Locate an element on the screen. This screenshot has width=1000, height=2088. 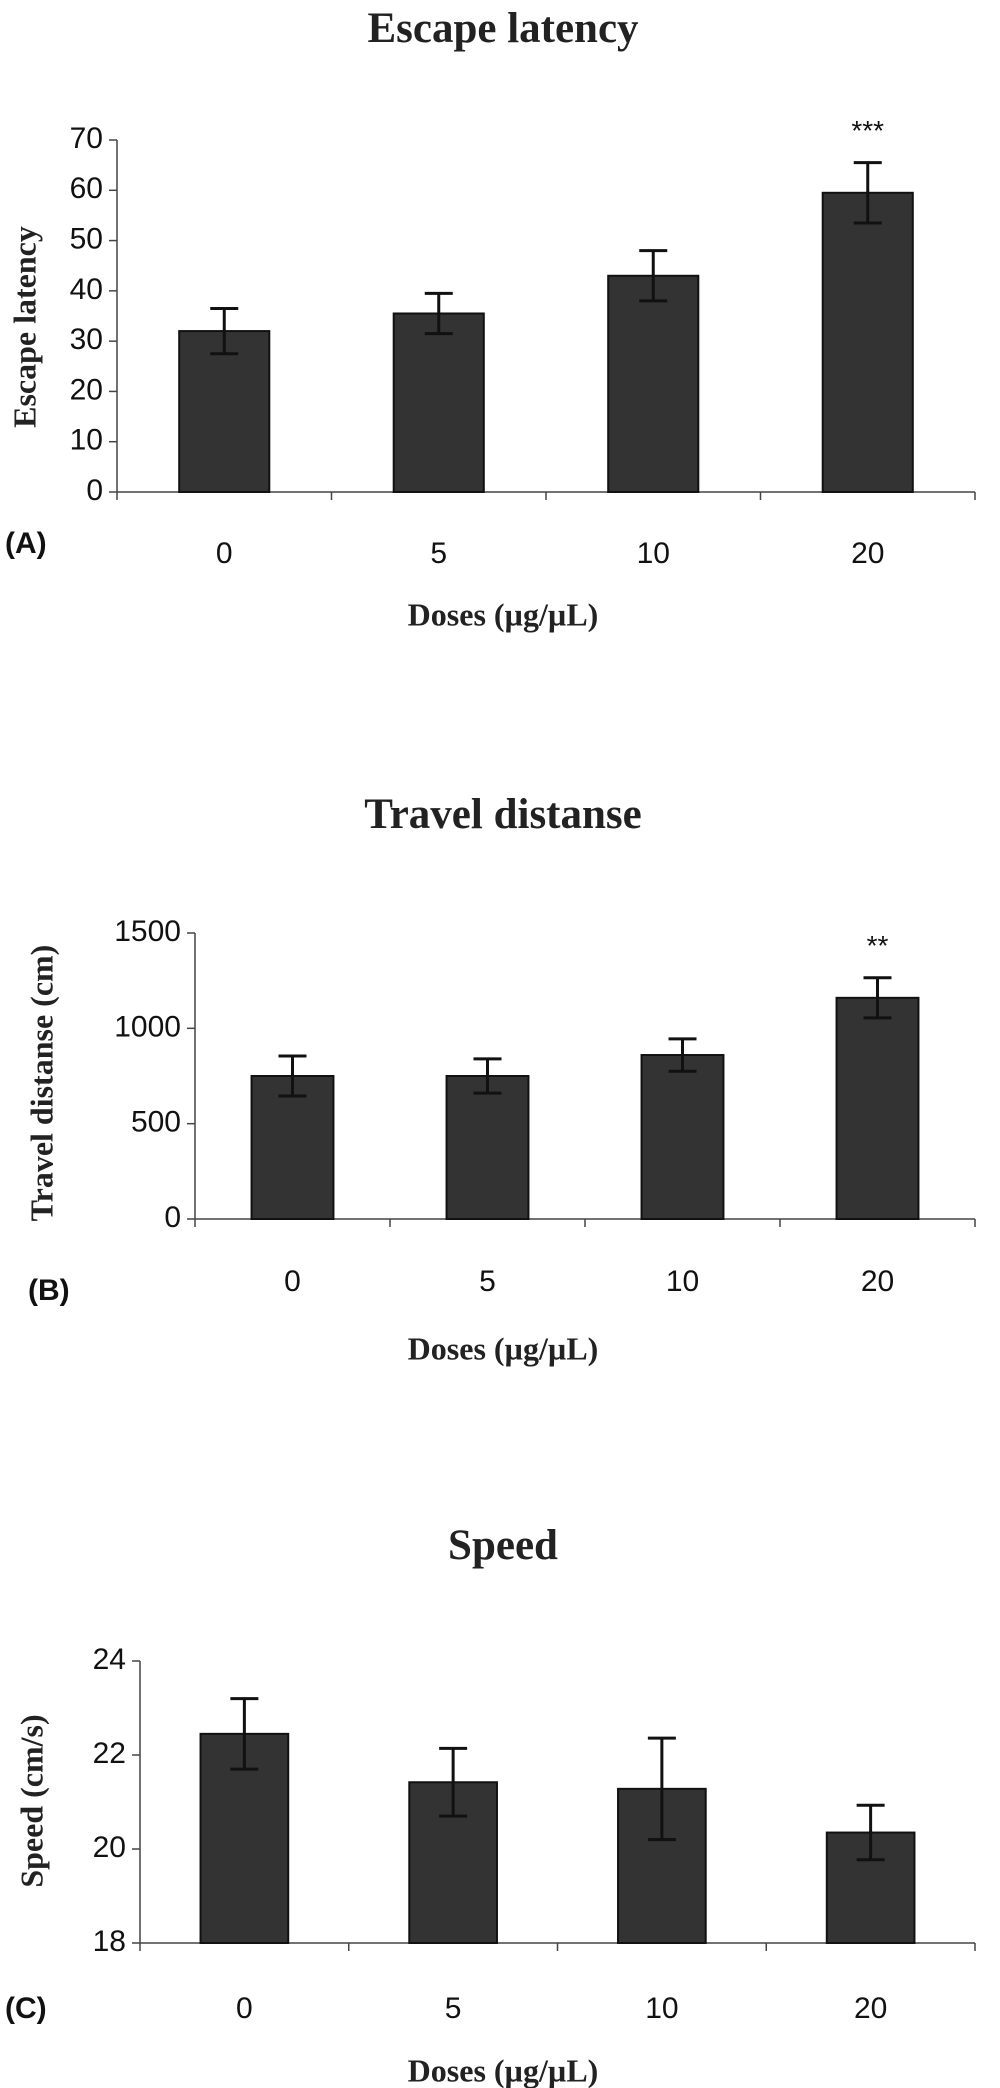
y-axis-label: Travel distanse (cm) is located at coordinates (41, 1083).